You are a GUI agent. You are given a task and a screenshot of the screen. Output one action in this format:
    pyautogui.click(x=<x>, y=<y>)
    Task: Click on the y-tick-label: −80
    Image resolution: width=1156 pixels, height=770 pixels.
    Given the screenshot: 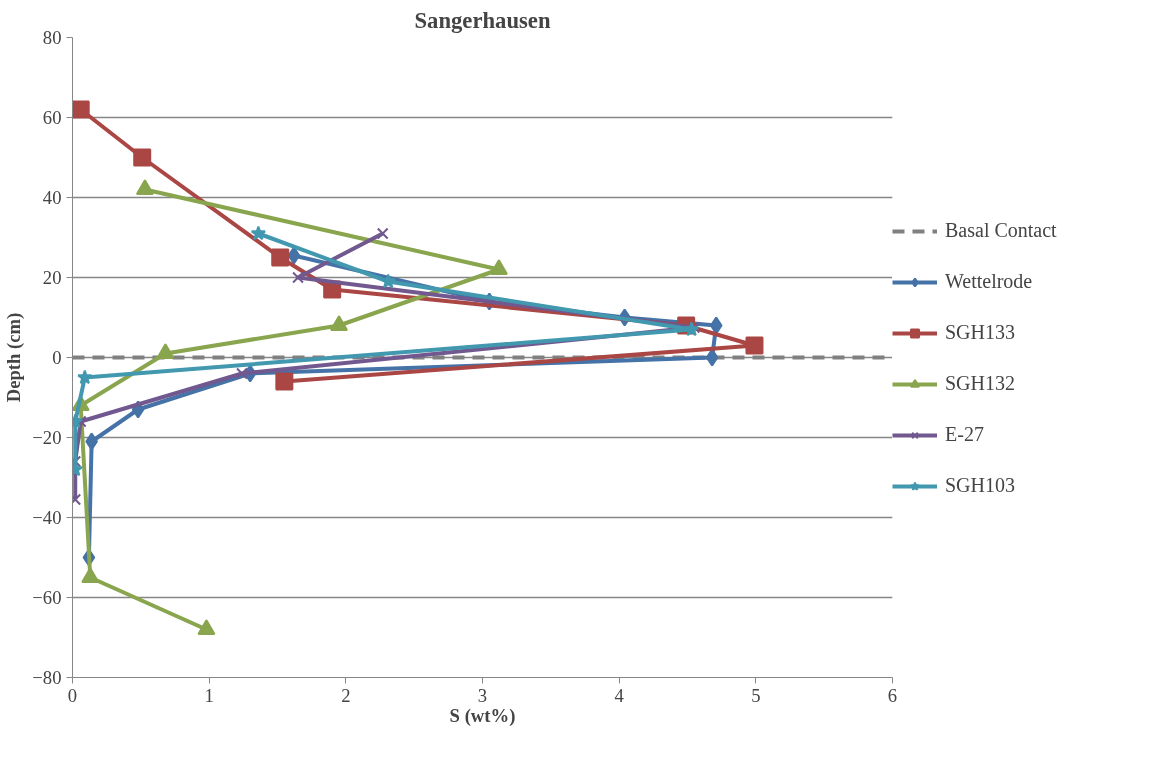 What is the action you would take?
    pyautogui.click(x=47, y=677)
    